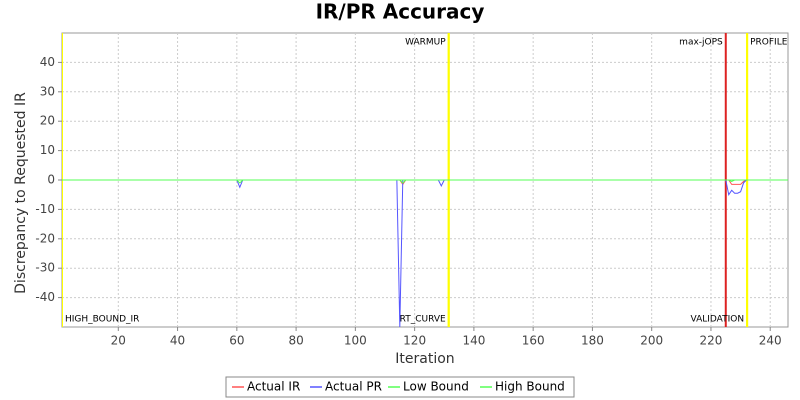 The image size is (800, 400). What do you see at coordinates (711, 341) in the screenshot?
I see `x-tick-label: 220` at bounding box center [711, 341].